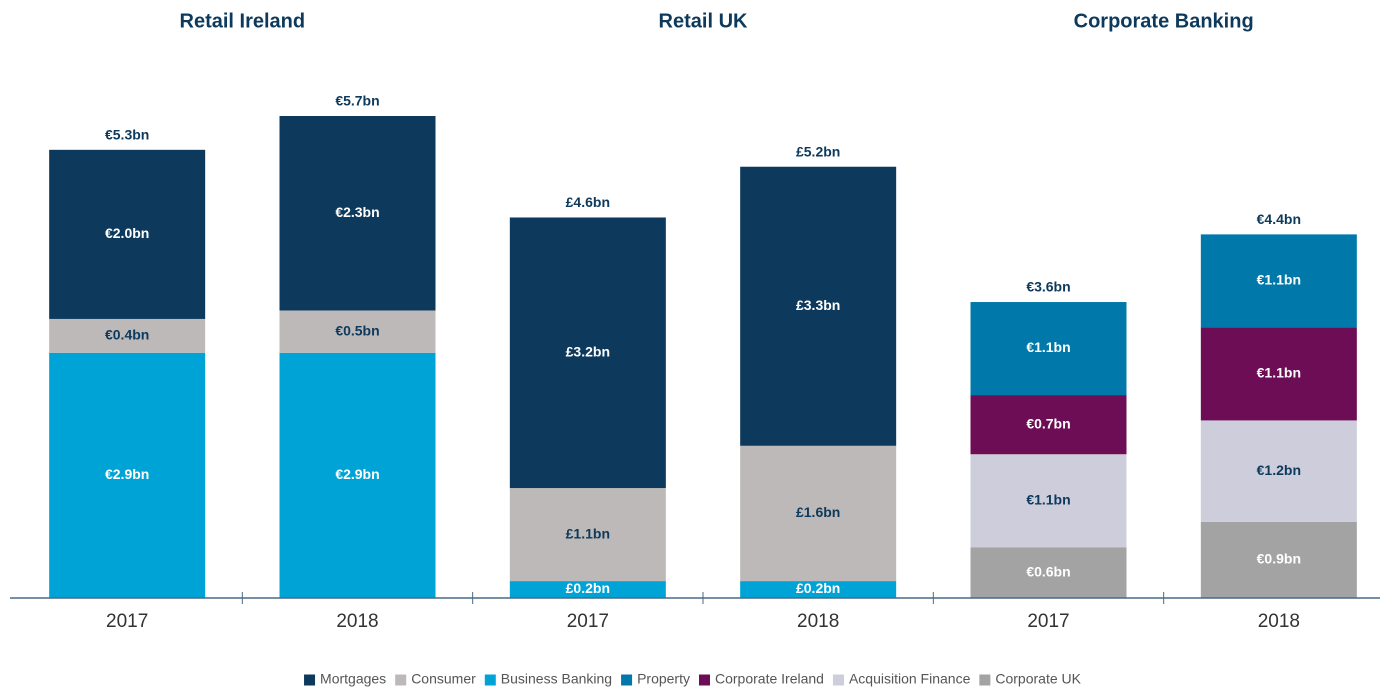 This screenshot has height=687, width=1394. Describe the element at coordinates (443, 679) in the screenshot. I see `legend-label: Consumer` at that location.